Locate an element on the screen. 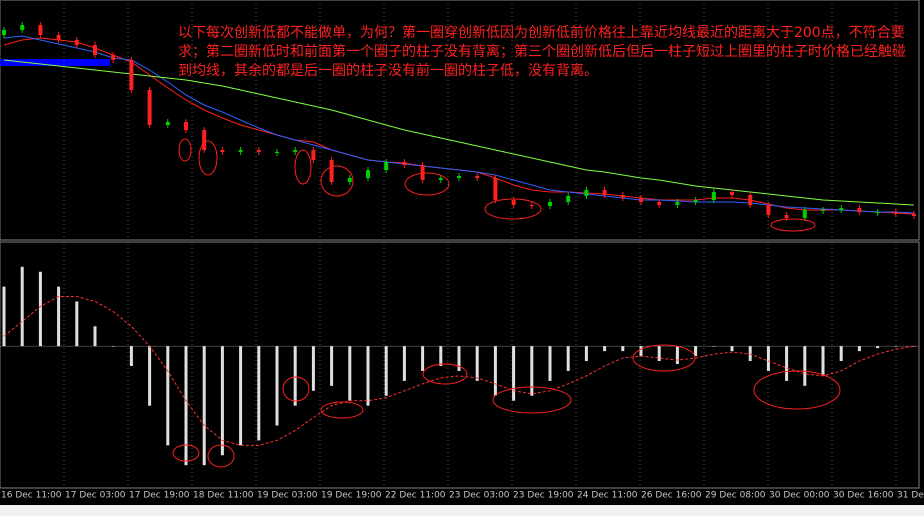 The width and height of the screenshot is (924, 516). x-tick-label: 26 Dec 16:00 is located at coordinates (671, 496).